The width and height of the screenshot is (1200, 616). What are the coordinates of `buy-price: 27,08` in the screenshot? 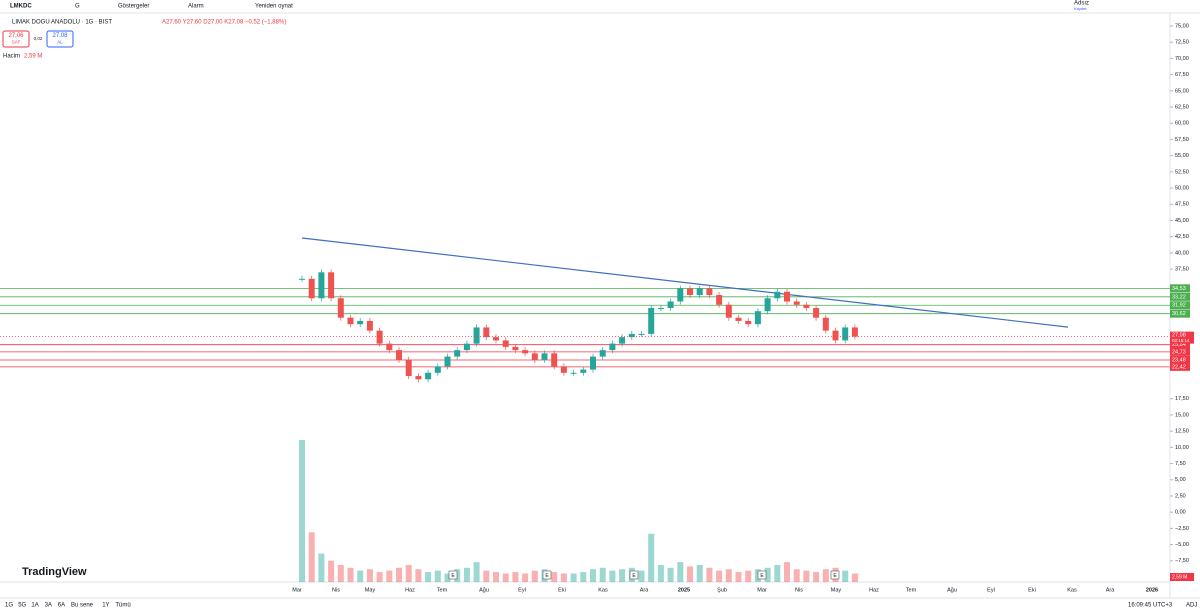 It's located at (60, 36).